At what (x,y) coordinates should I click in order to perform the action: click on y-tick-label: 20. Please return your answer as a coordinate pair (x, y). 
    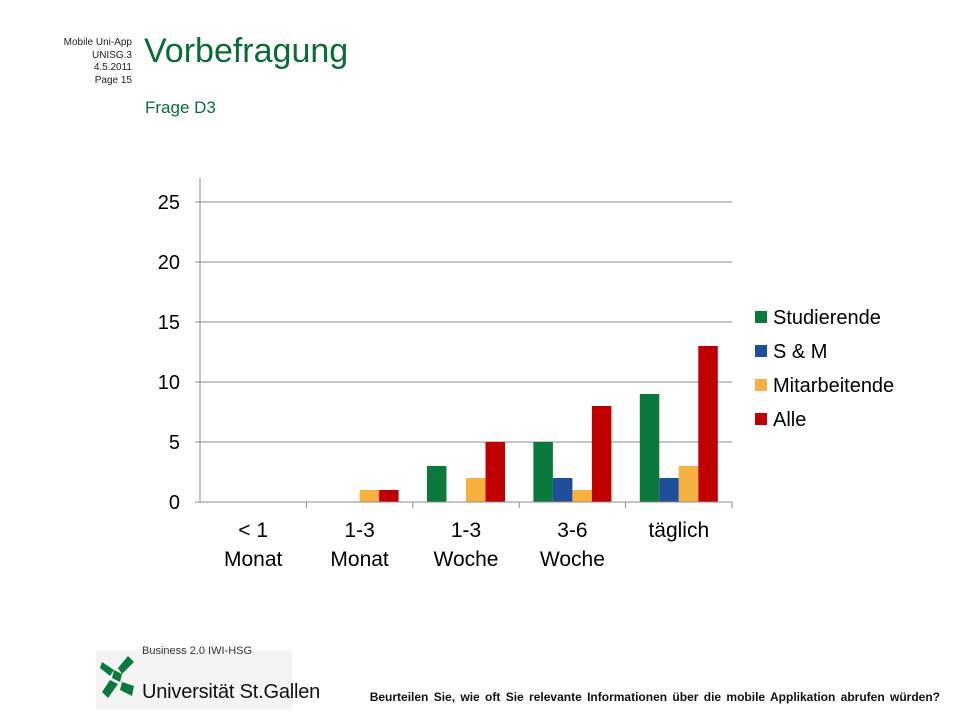
    Looking at the image, I should click on (169, 263).